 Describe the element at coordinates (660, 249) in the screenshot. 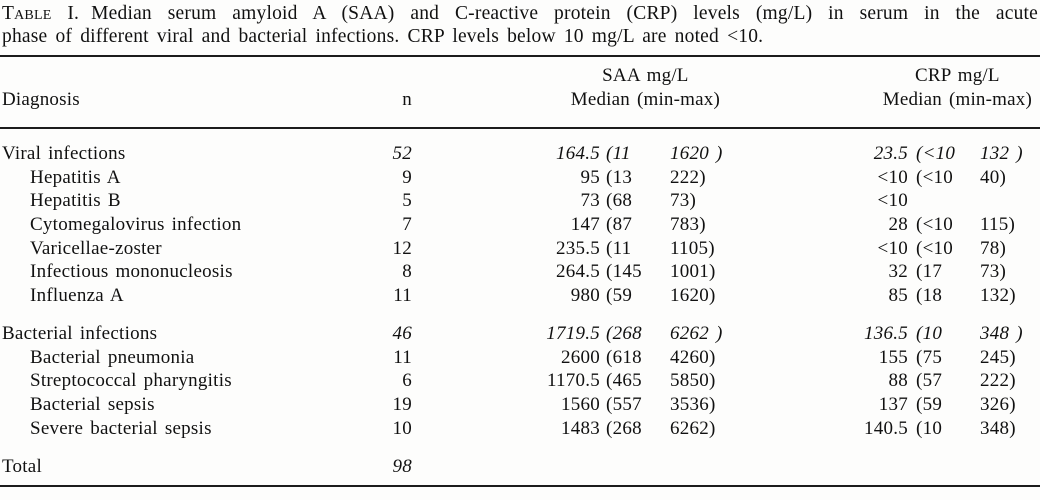

I see `saa-range-cell: (11 1105)` at that location.